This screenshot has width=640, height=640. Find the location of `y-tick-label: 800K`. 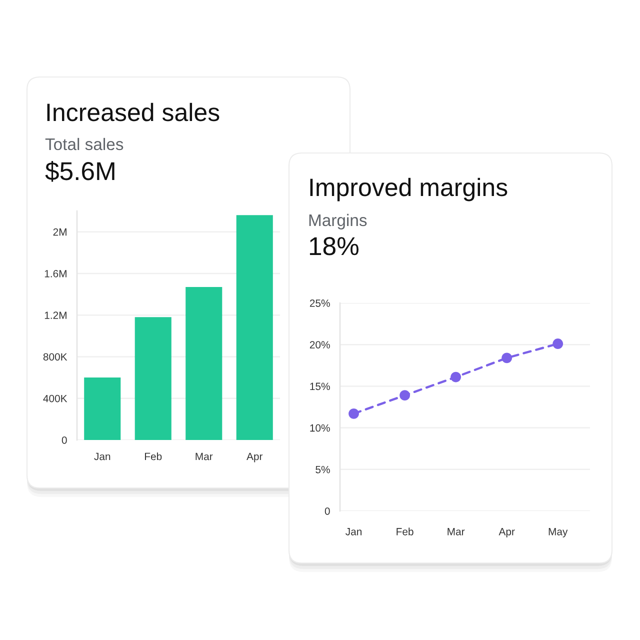

y-tick-label: 800K is located at coordinates (55, 357).